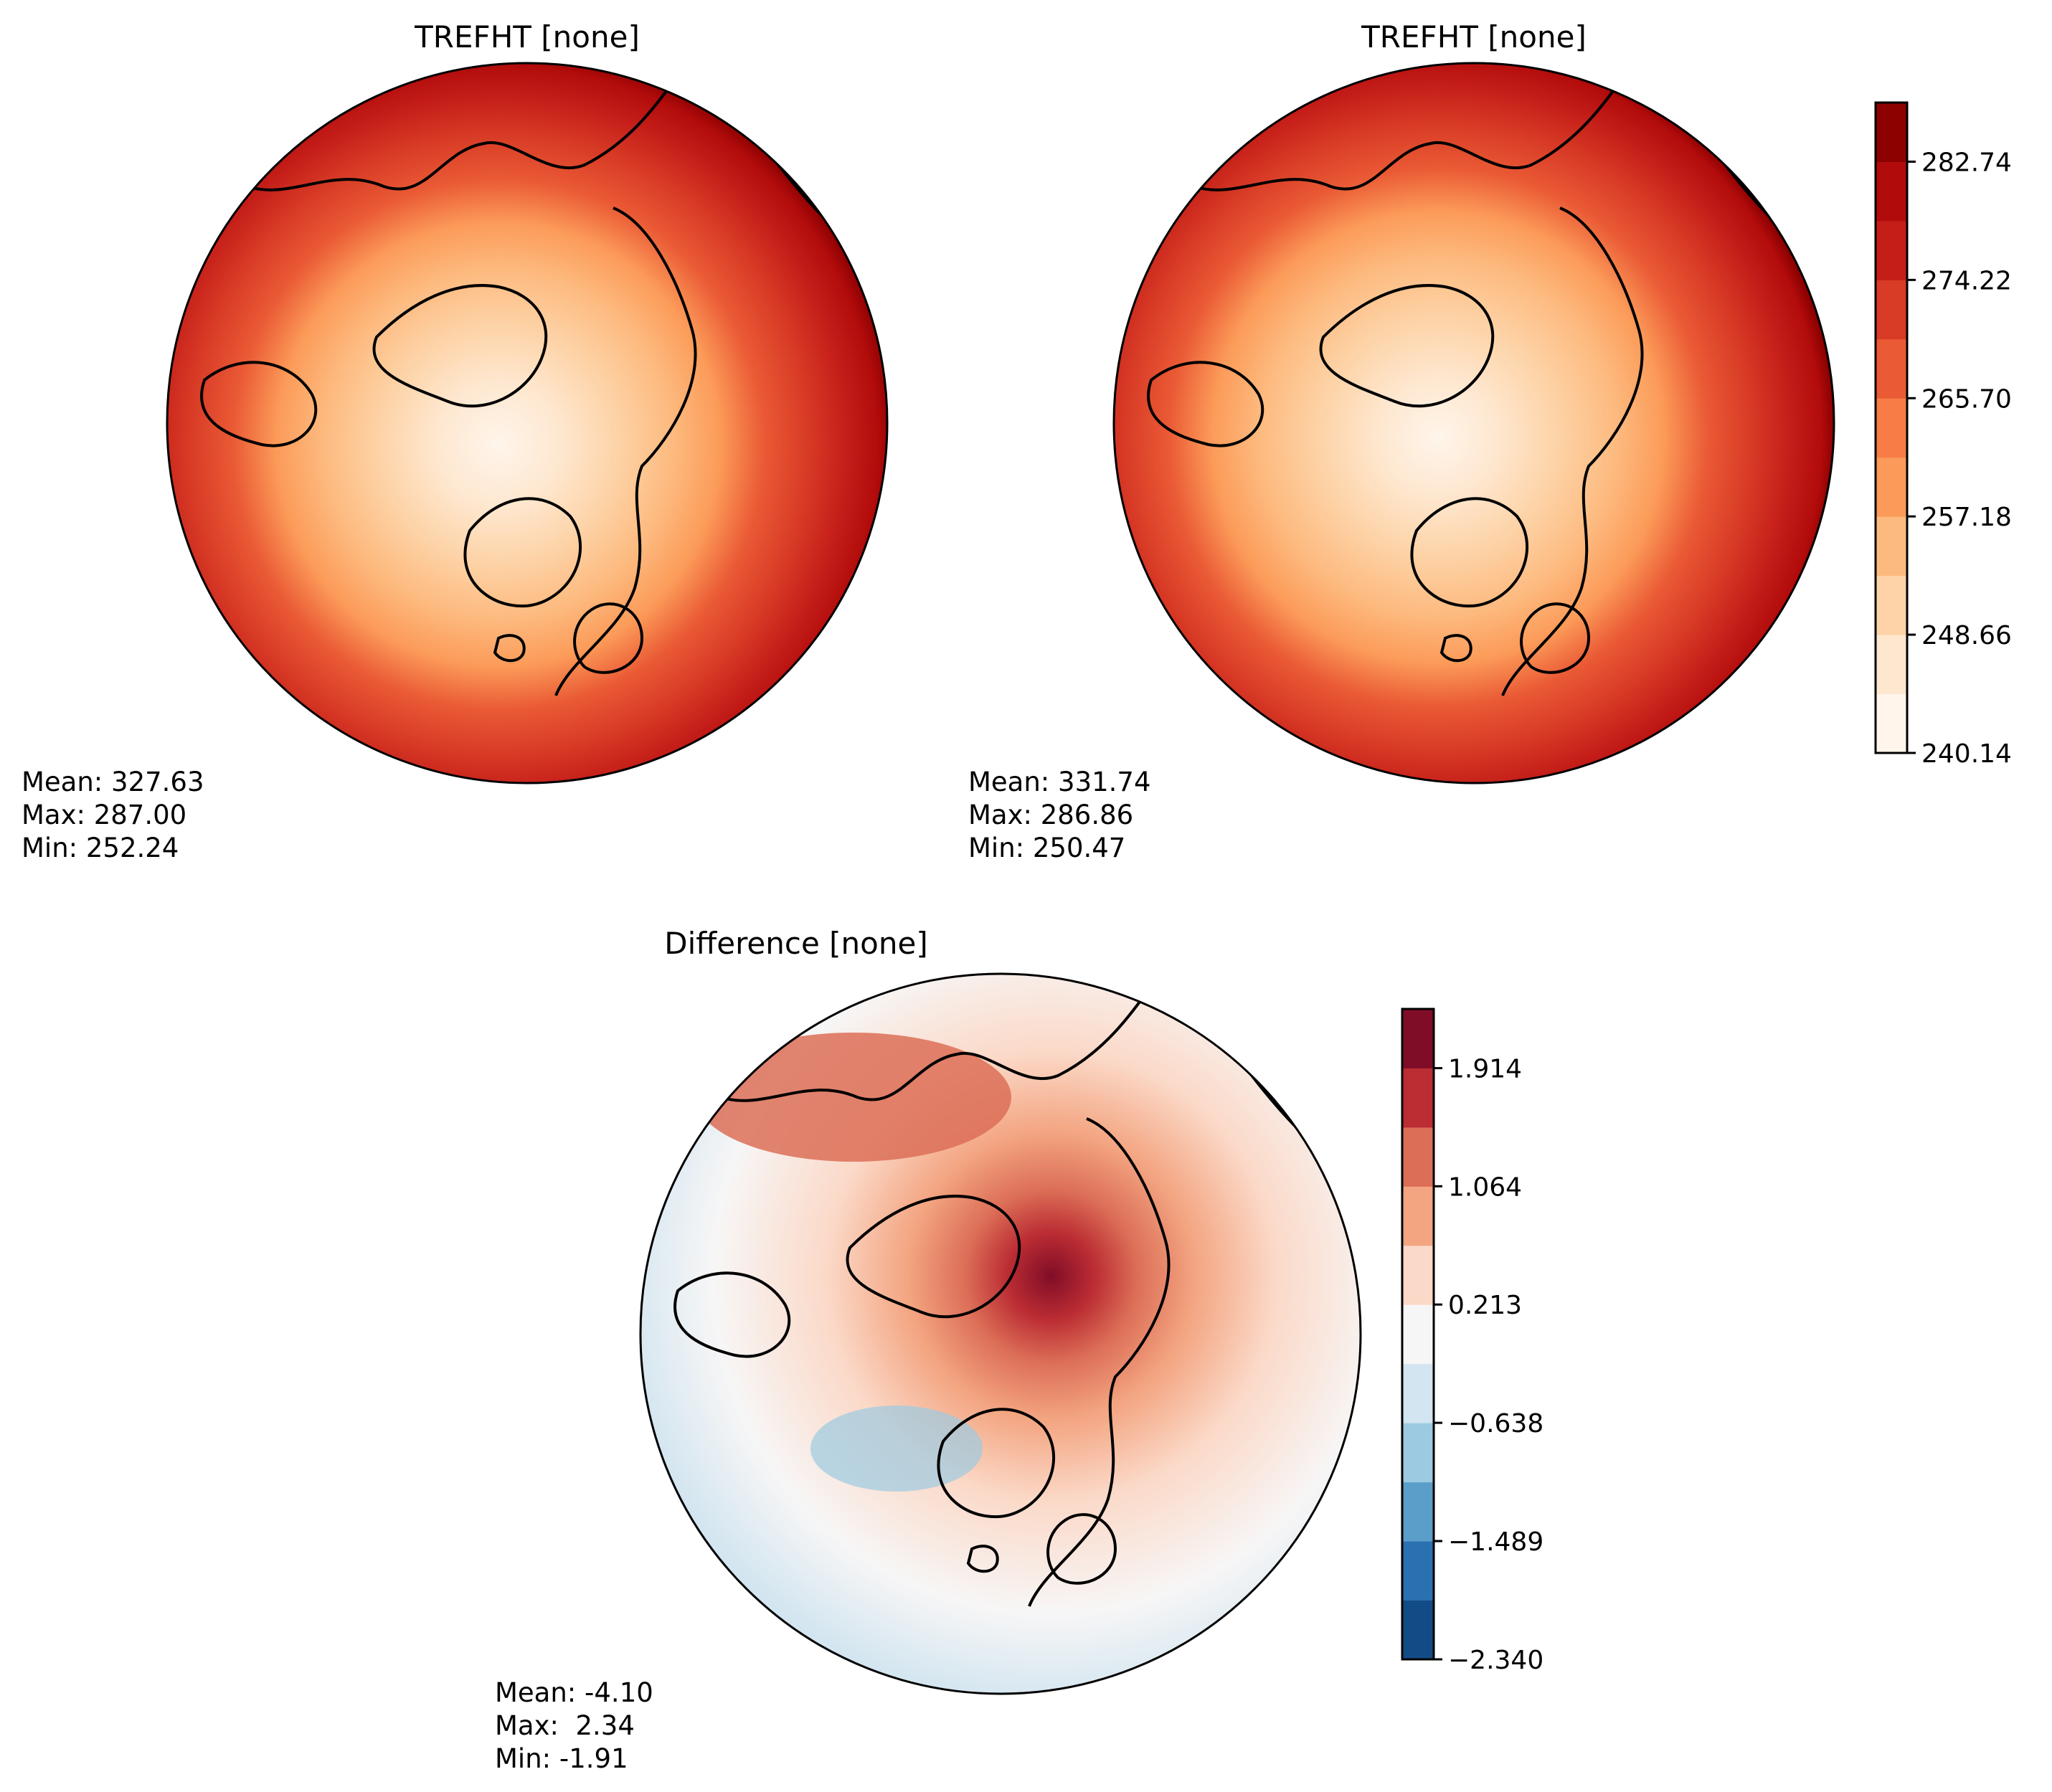  I want to click on diff-anomaly-greenland, so click(897, 1448).